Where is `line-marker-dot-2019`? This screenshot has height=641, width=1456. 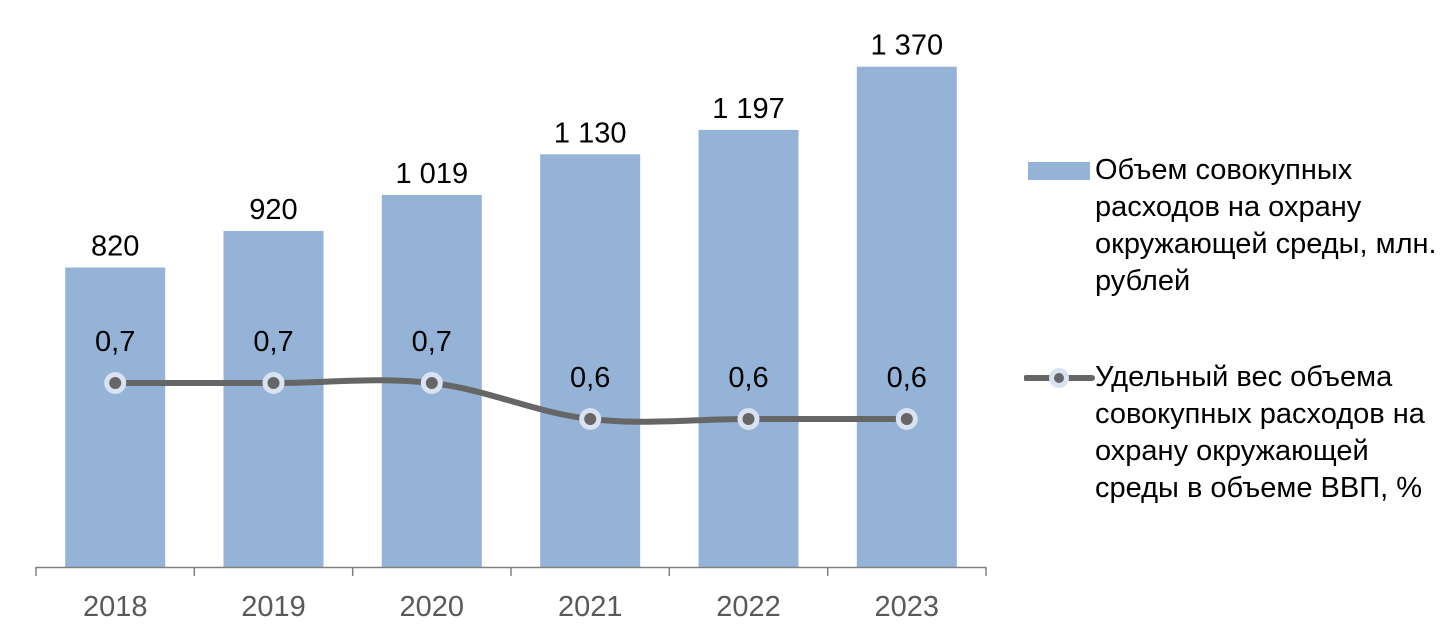 line-marker-dot-2019 is located at coordinates (273, 383).